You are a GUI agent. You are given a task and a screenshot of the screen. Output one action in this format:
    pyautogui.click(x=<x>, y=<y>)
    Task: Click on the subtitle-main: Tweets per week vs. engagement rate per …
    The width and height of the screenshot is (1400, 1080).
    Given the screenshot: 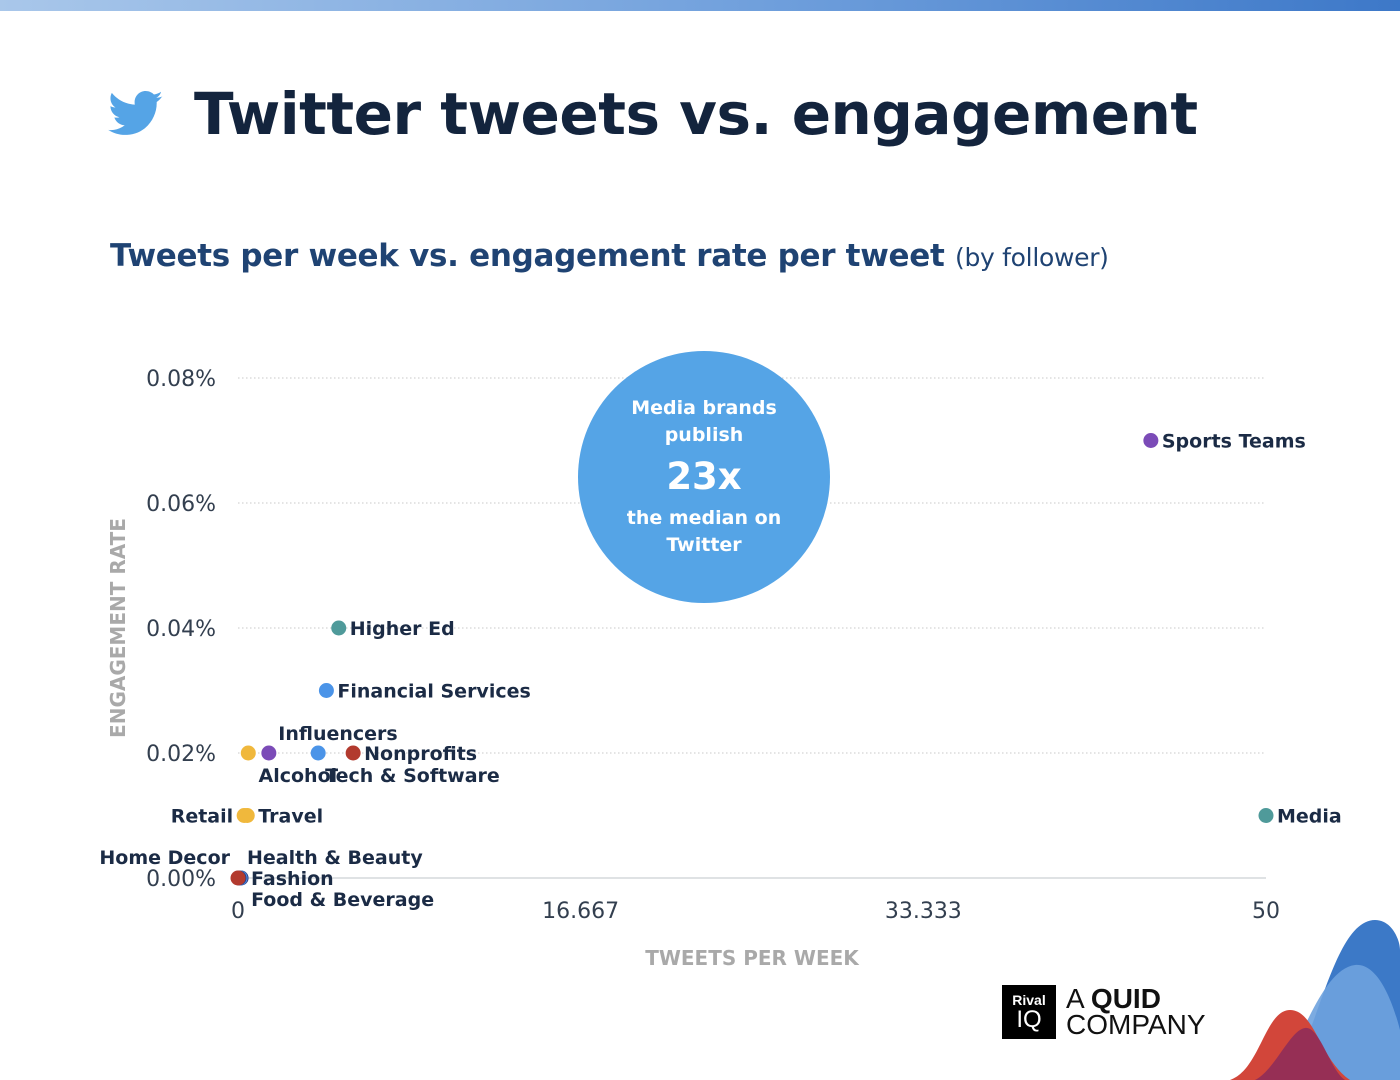 What is the action you would take?
    pyautogui.click(x=527, y=256)
    